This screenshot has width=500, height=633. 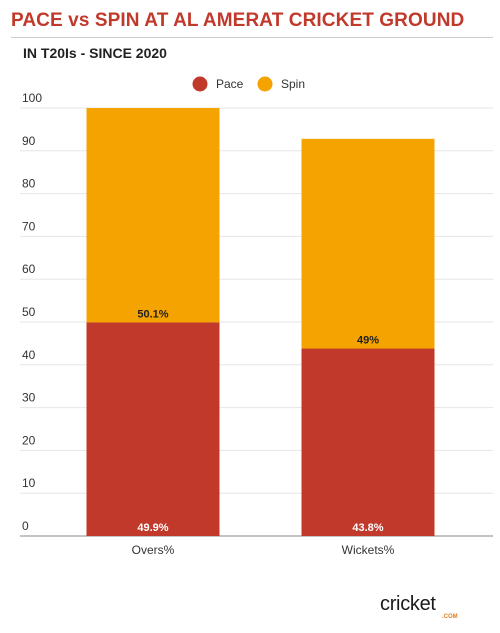 I want to click on title-divider, so click(x=252, y=37).